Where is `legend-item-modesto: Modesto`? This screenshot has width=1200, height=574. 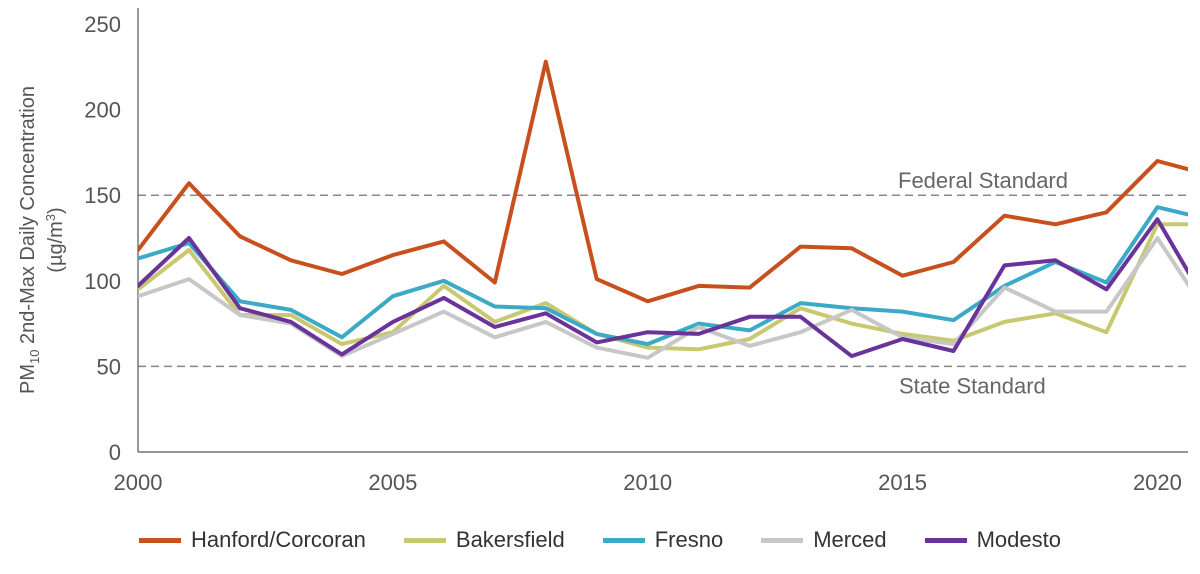 legend-item-modesto: Modesto is located at coordinates (992, 540).